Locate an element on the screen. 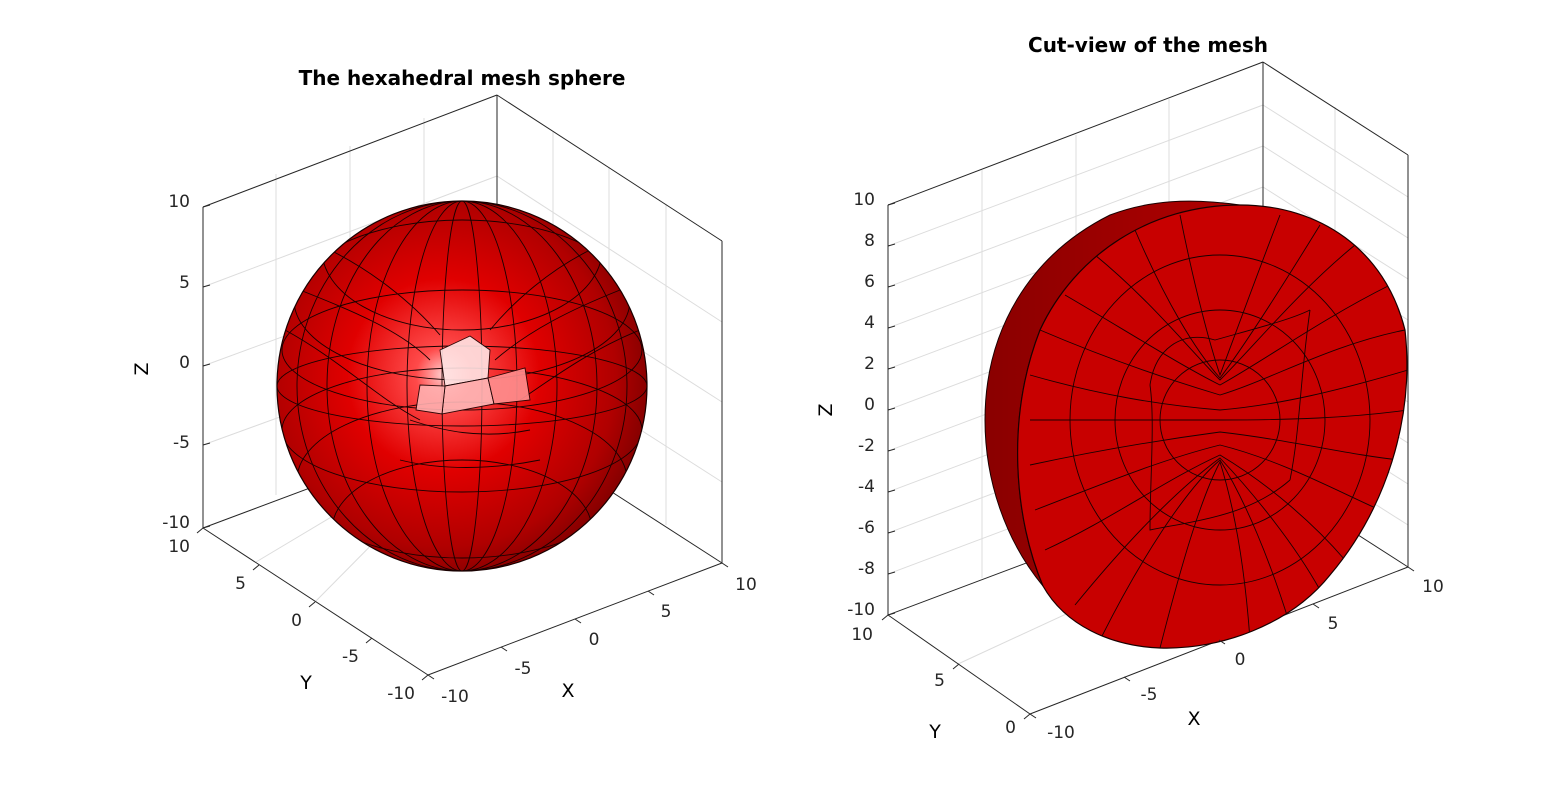  z-tick: 2 is located at coordinates (869, 364).